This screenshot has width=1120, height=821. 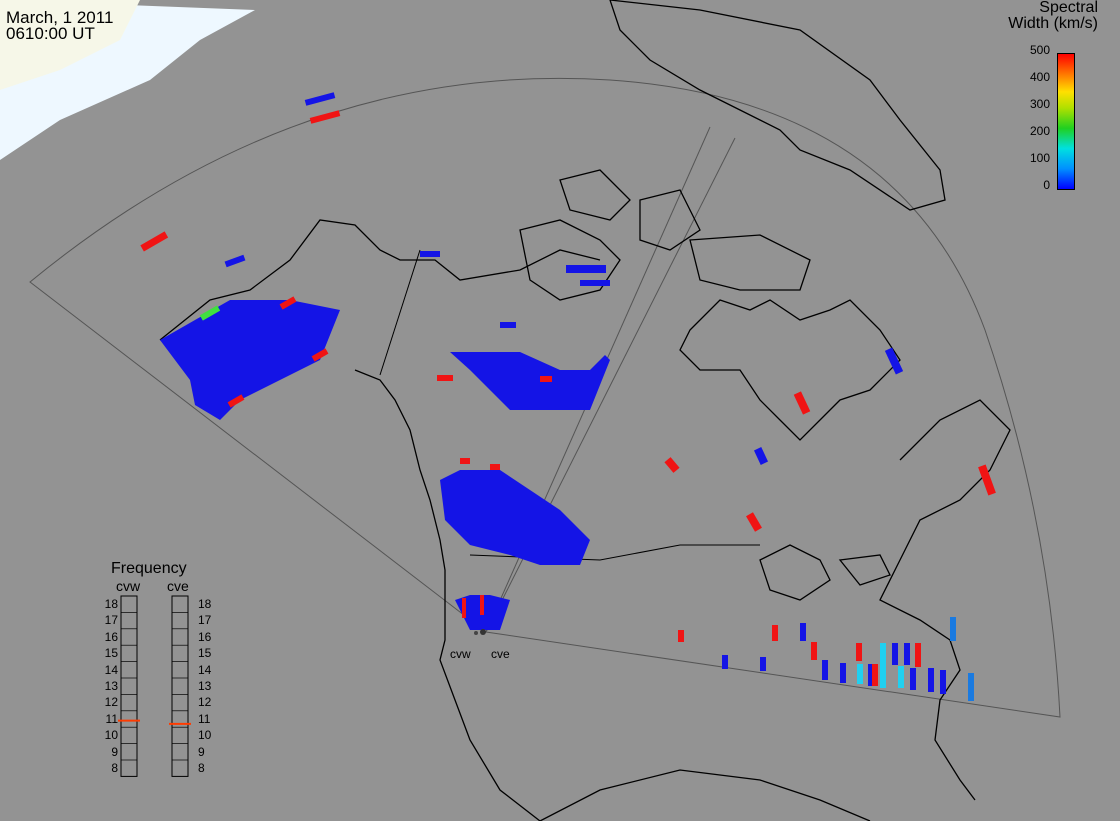 What do you see at coordinates (205, 636) in the screenshot?
I see `frequency-tick-right: 16` at bounding box center [205, 636].